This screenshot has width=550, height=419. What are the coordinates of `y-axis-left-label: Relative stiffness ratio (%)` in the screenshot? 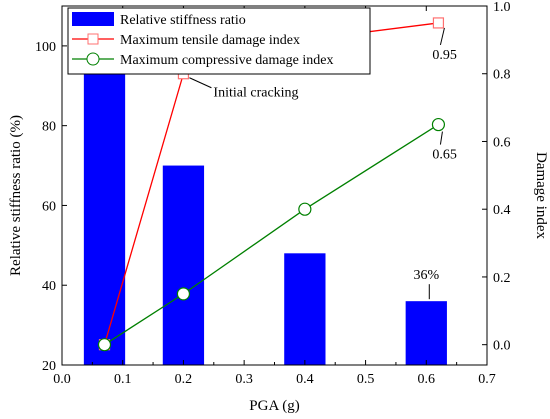 It's located at (16, 195).